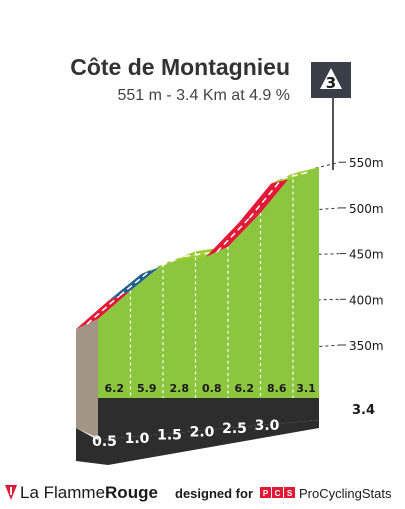 The image size is (405, 509). I want to click on climb-subtitle: 551 m - 3.4 Km at 4.9 %, so click(203, 95).